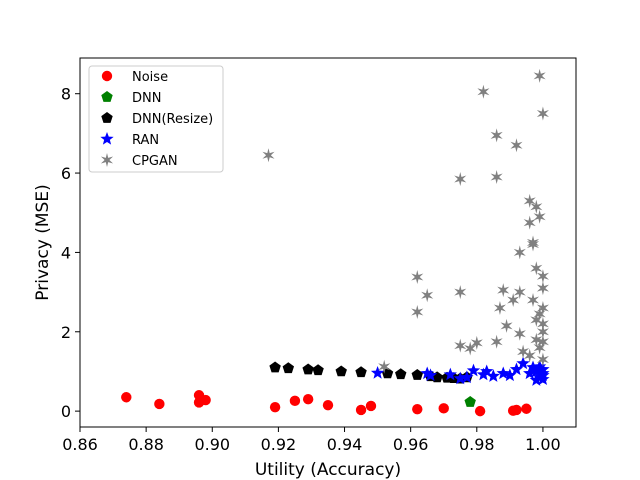 The width and height of the screenshot is (640, 480). Describe the element at coordinates (328, 470) in the screenshot. I see `x-axis-label: Utility (Accuracy)` at that location.